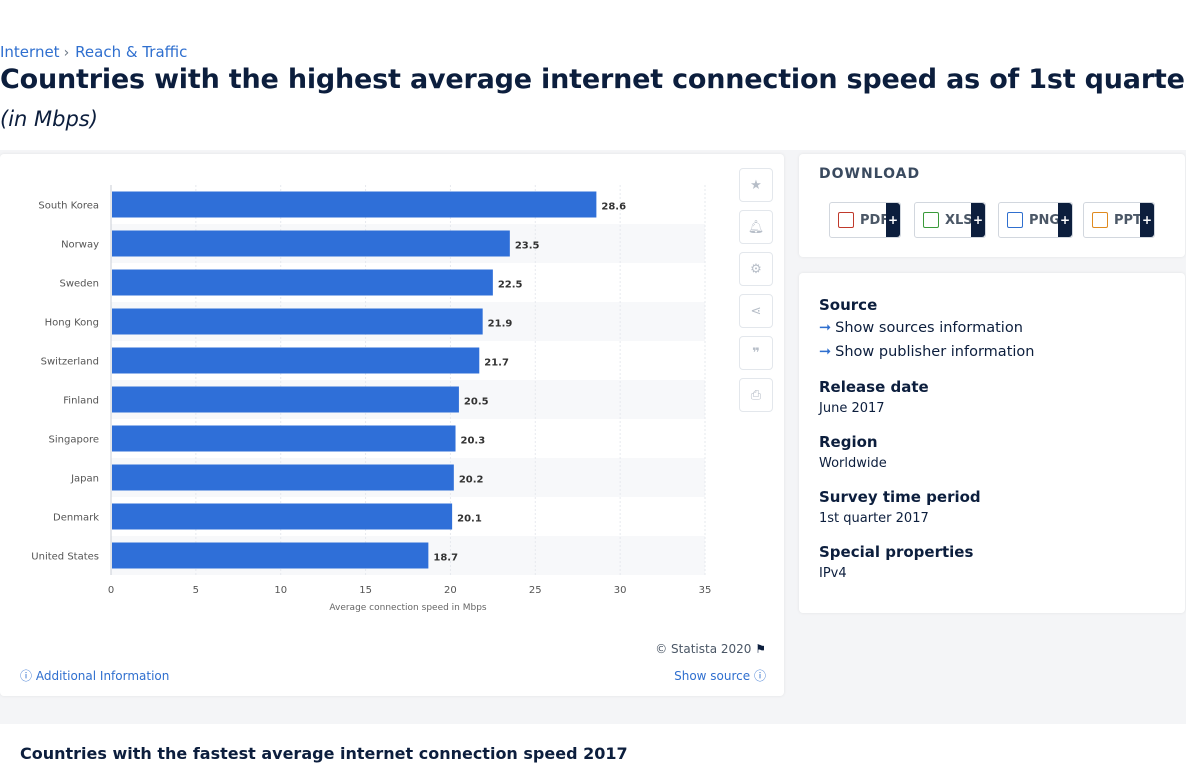 The width and height of the screenshot is (1186, 784). What do you see at coordinates (450, 590) in the screenshot?
I see `x-tick-label: 20` at bounding box center [450, 590].